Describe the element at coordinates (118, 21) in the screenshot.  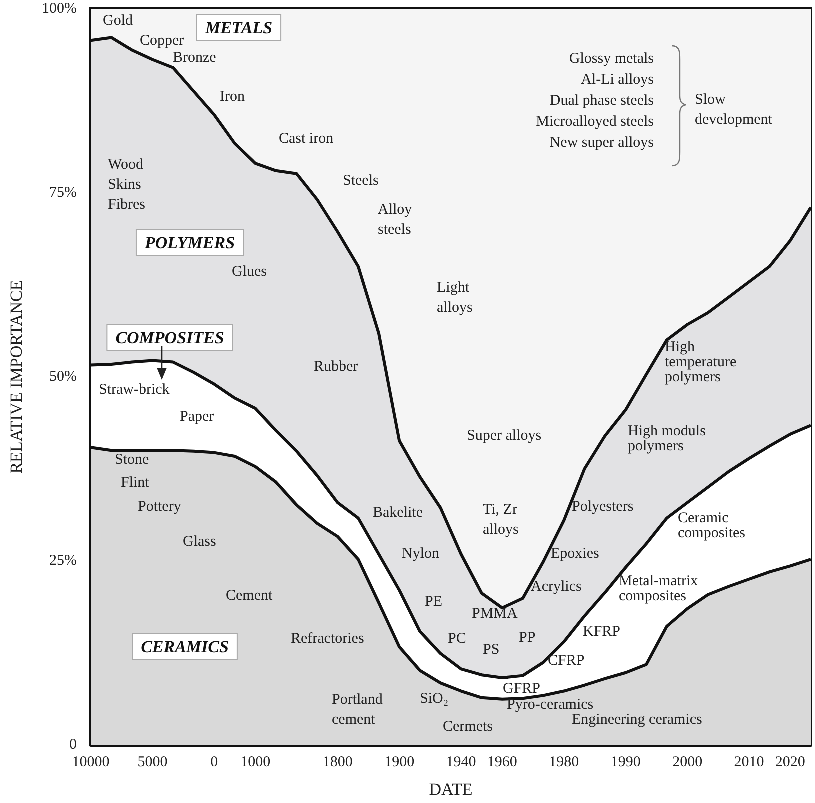
I see `annotation: Gold` at that location.